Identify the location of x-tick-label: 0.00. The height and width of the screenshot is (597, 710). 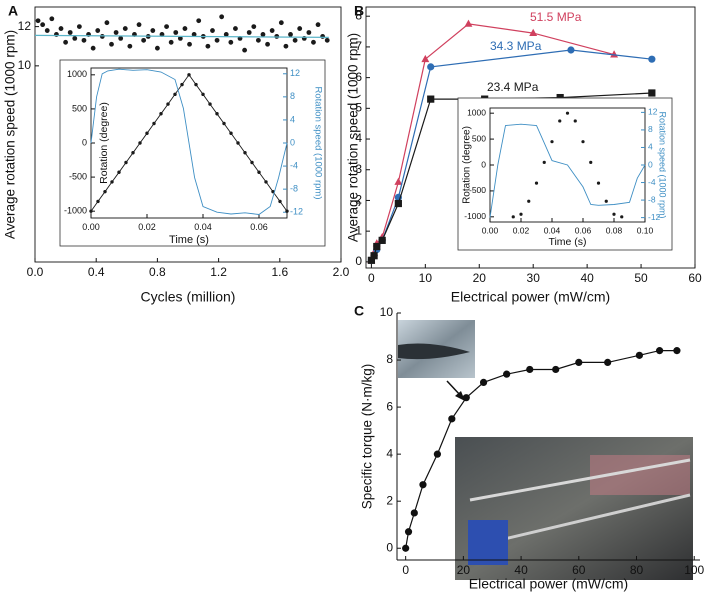
(490, 231).